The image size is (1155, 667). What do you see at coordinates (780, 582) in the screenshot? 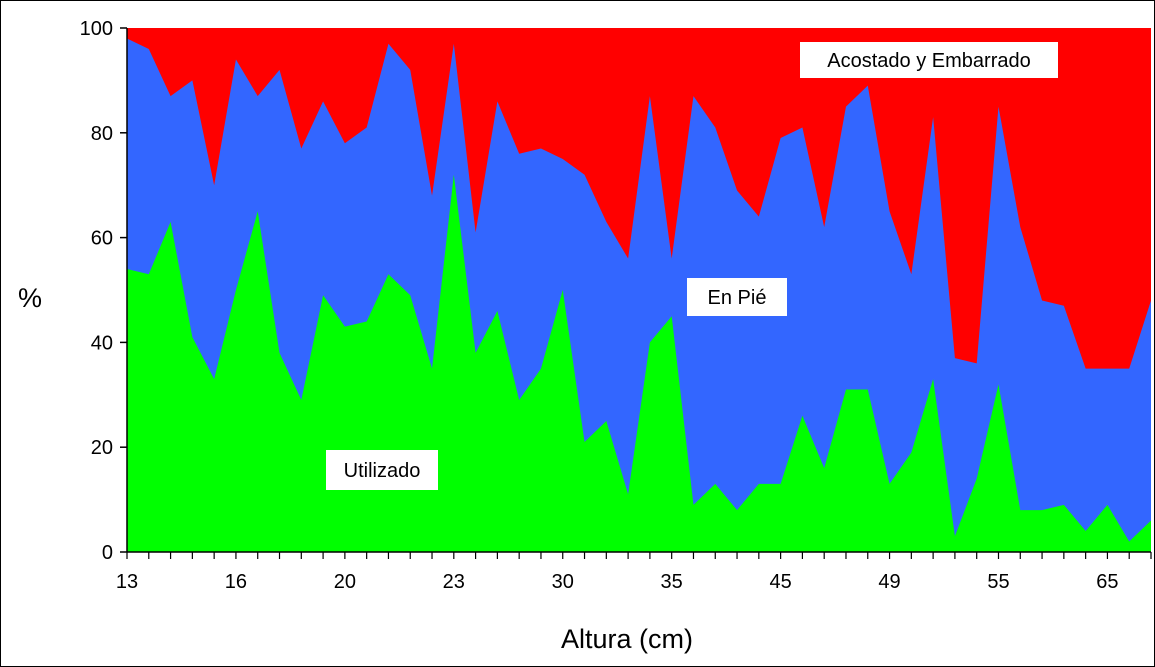
I see `x-tick-label: 45` at bounding box center [780, 582].